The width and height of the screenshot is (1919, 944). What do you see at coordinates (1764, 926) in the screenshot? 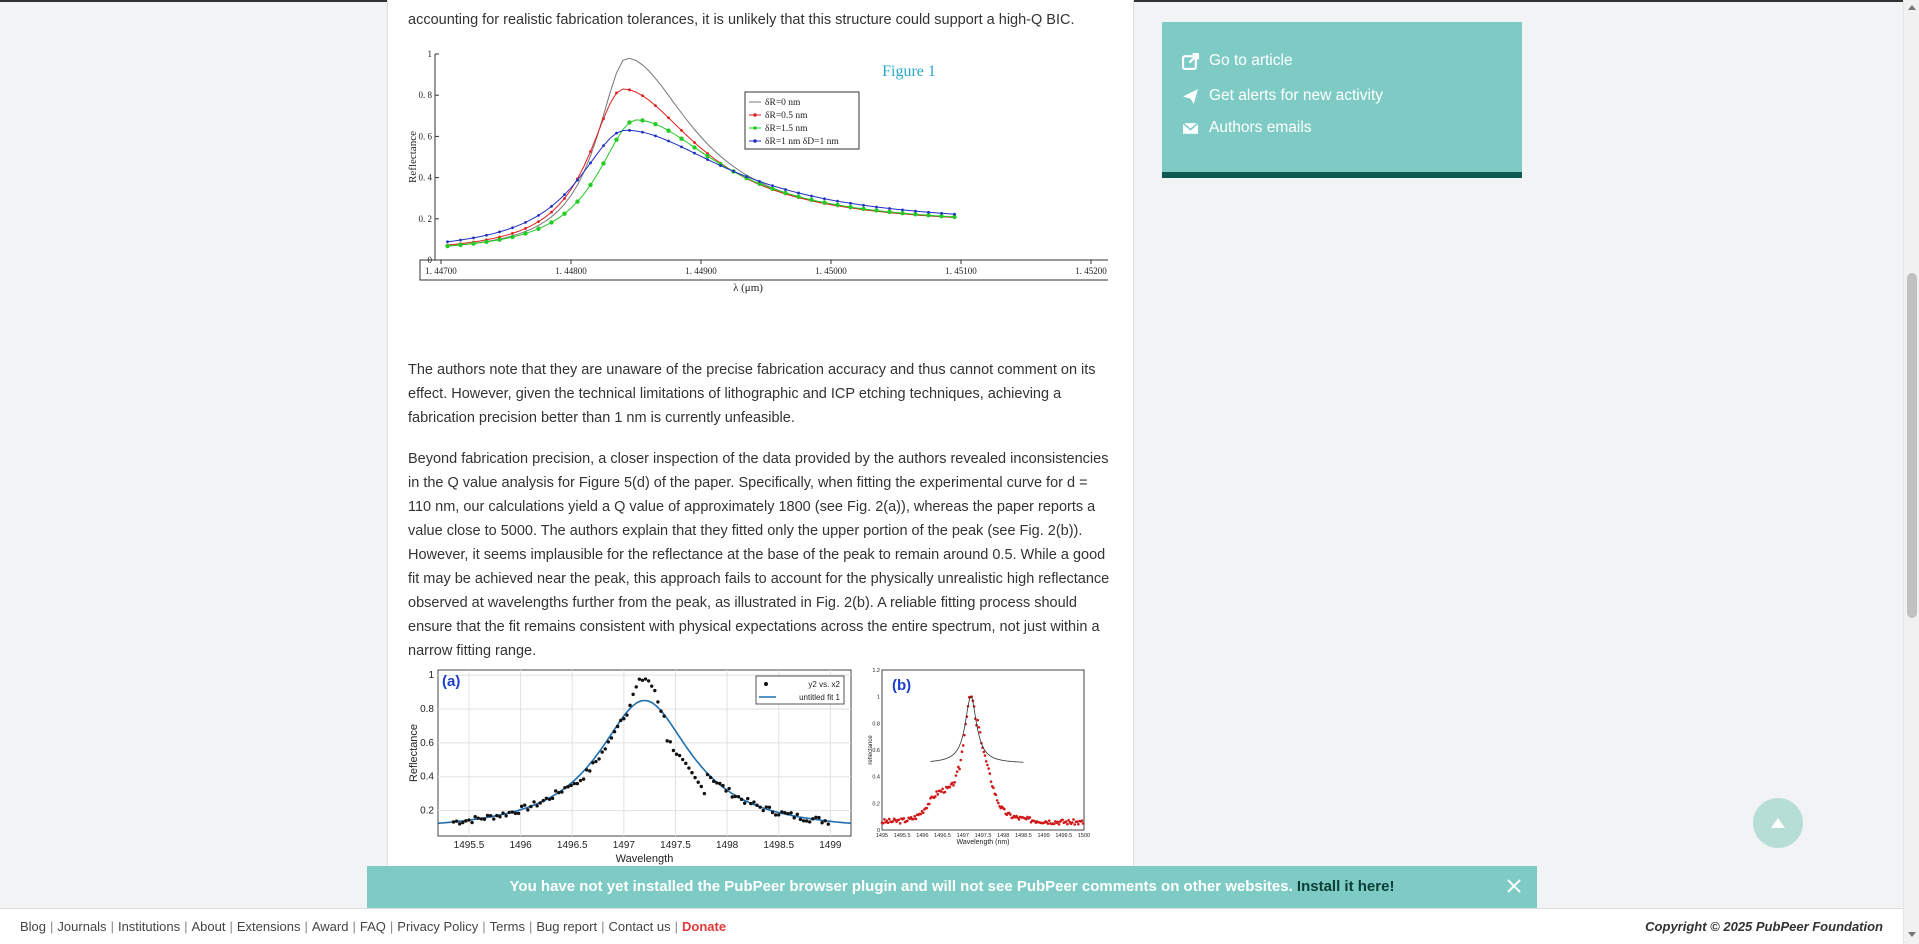
I see `copyright: Copyright © 2025 PubPeer Foundation` at bounding box center [1764, 926].